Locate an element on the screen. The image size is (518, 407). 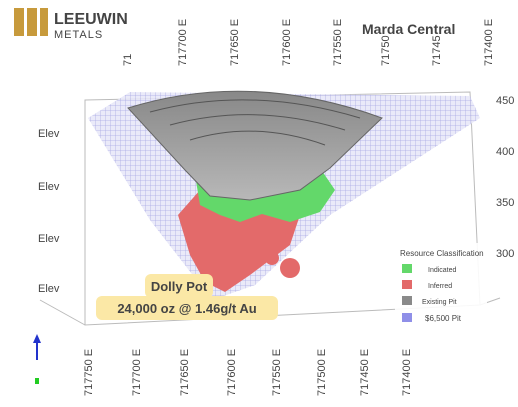
logo-name: LEEUWIN is located at coordinates (91, 19).